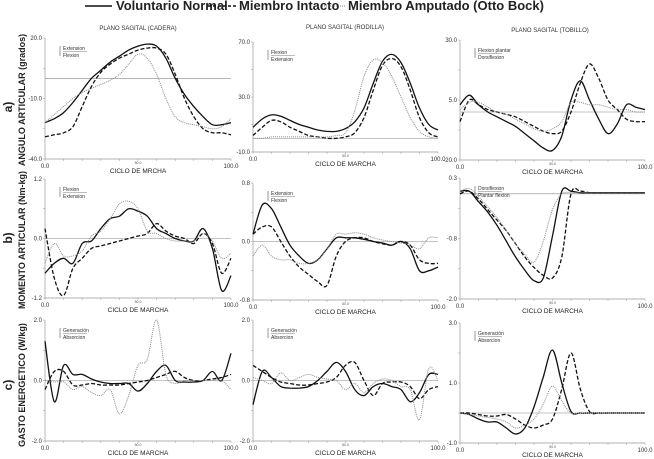 This screenshot has height=459, width=654. Describe the element at coordinates (8, 385) in the screenshot. I see `row-letter-c: c)` at that location.